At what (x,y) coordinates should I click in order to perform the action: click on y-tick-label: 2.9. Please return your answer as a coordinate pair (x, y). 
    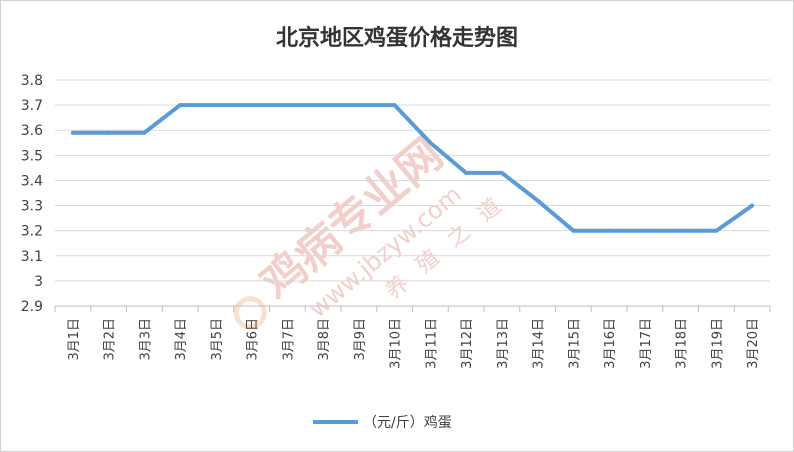
    Looking at the image, I should click on (32, 307).